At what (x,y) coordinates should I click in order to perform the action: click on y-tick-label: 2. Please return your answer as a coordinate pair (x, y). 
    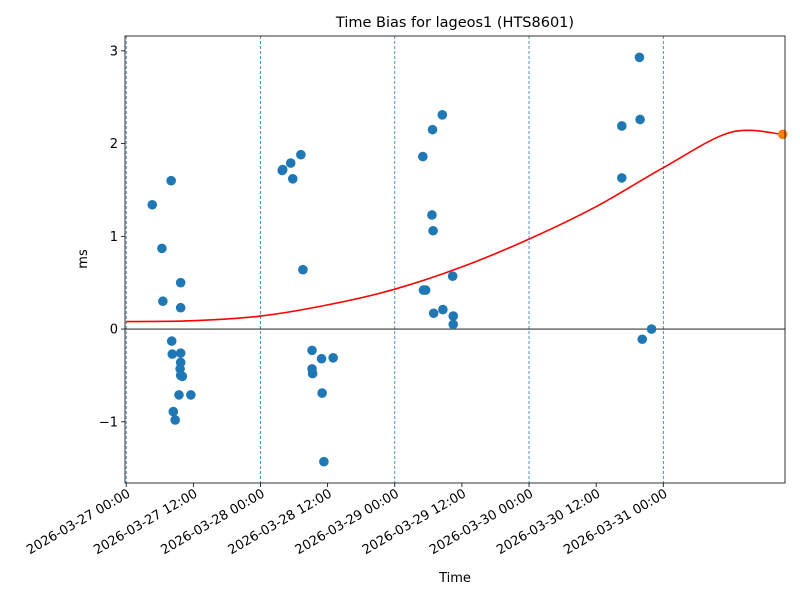
    Looking at the image, I should click on (114, 144).